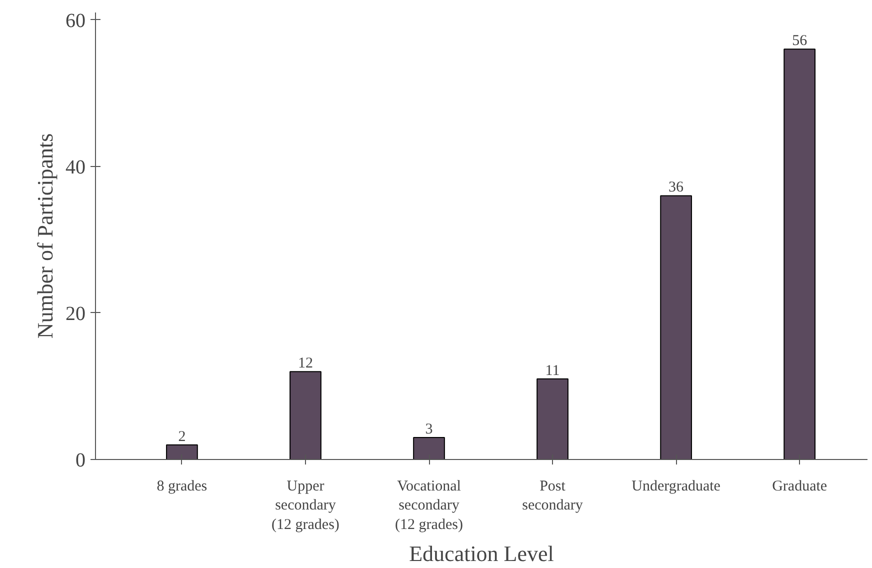 The image size is (872, 568). Describe the element at coordinates (429, 430) in the screenshot. I see `data-label: 3` at that location.